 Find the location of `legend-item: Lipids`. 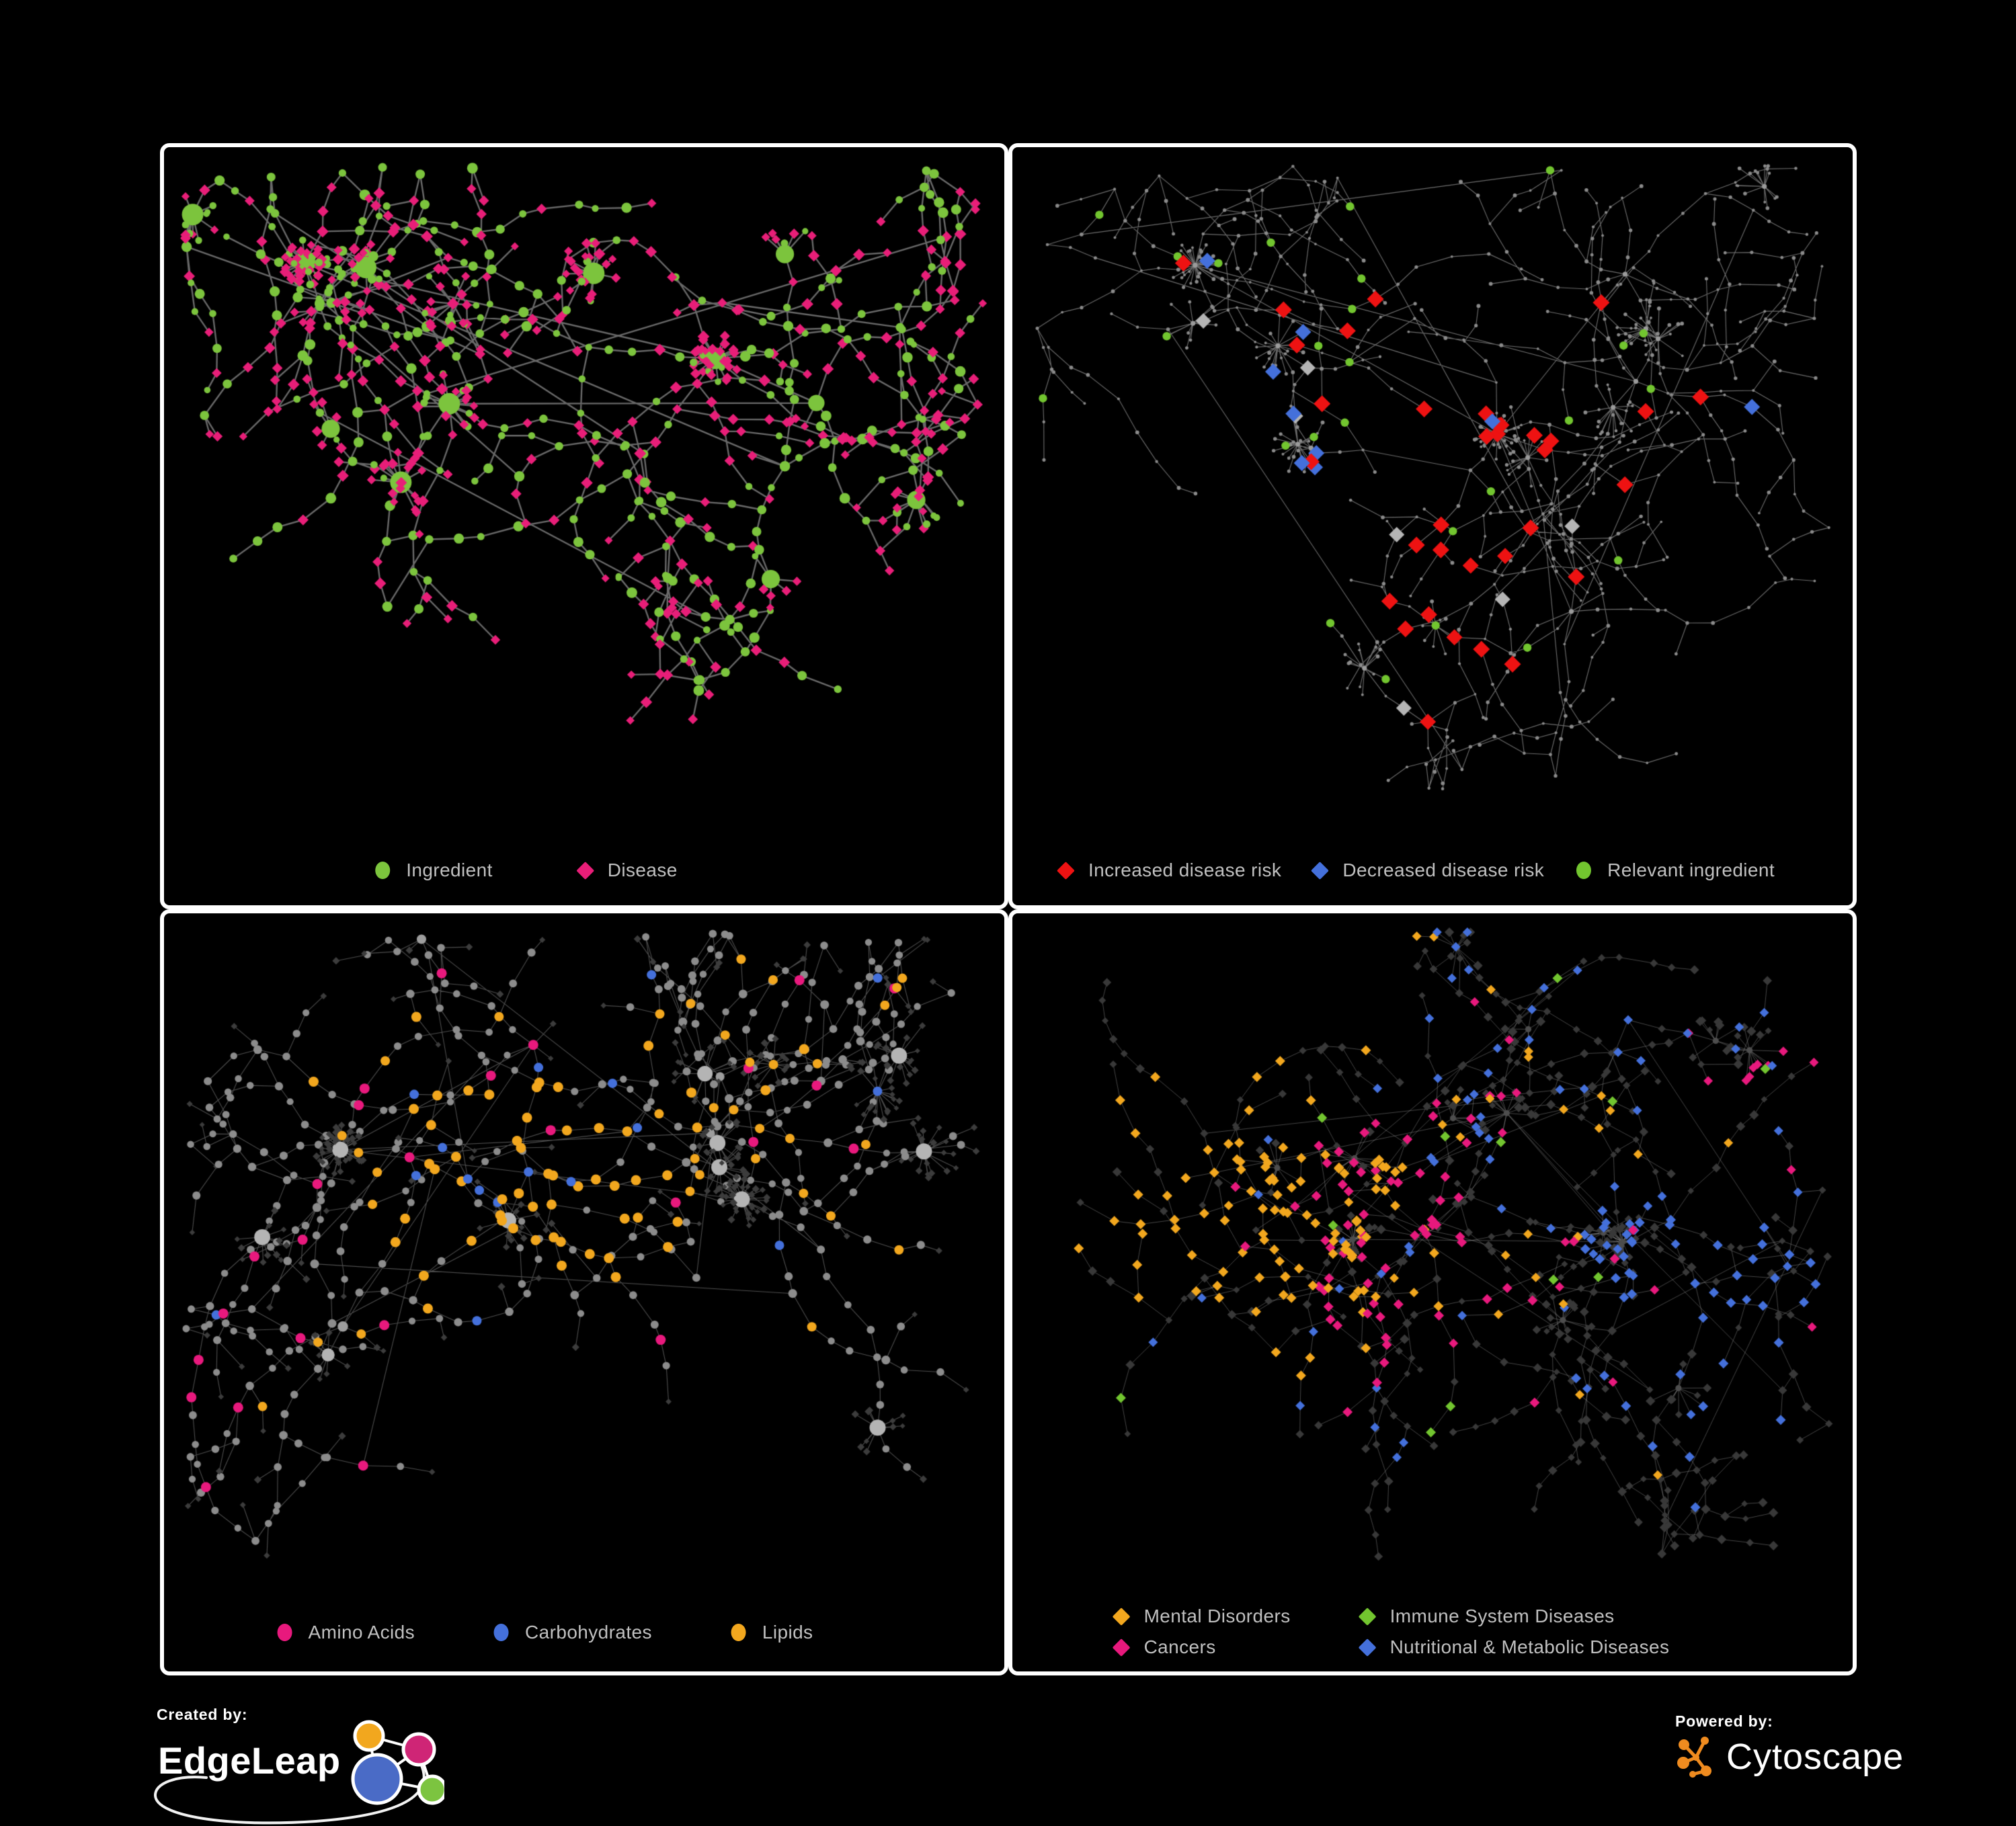

legend-item: Lipids is located at coordinates (772, 1632).